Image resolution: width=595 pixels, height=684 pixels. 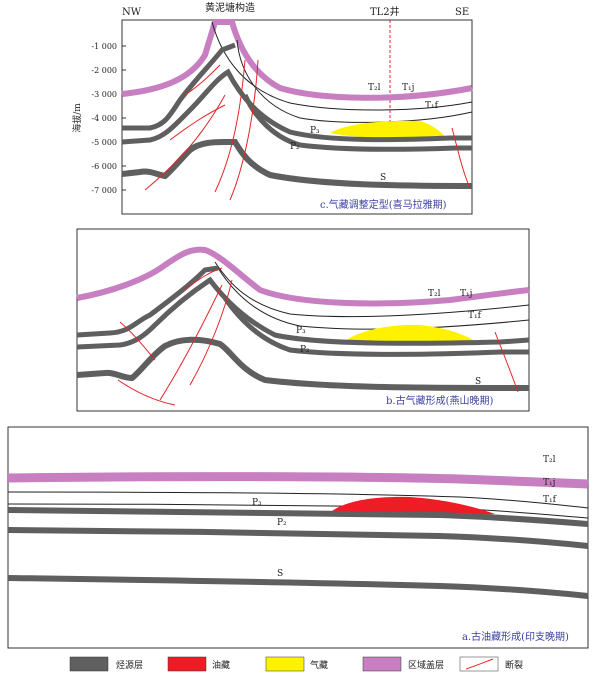 I want to click on tick-label: -5 000, so click(x=104, y=142).